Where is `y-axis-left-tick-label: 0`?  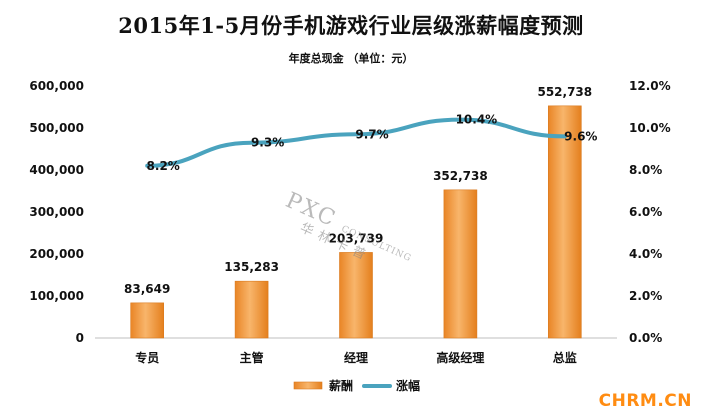
y-axis-left-tick-label: 0 is located at coordinates (80, 338).